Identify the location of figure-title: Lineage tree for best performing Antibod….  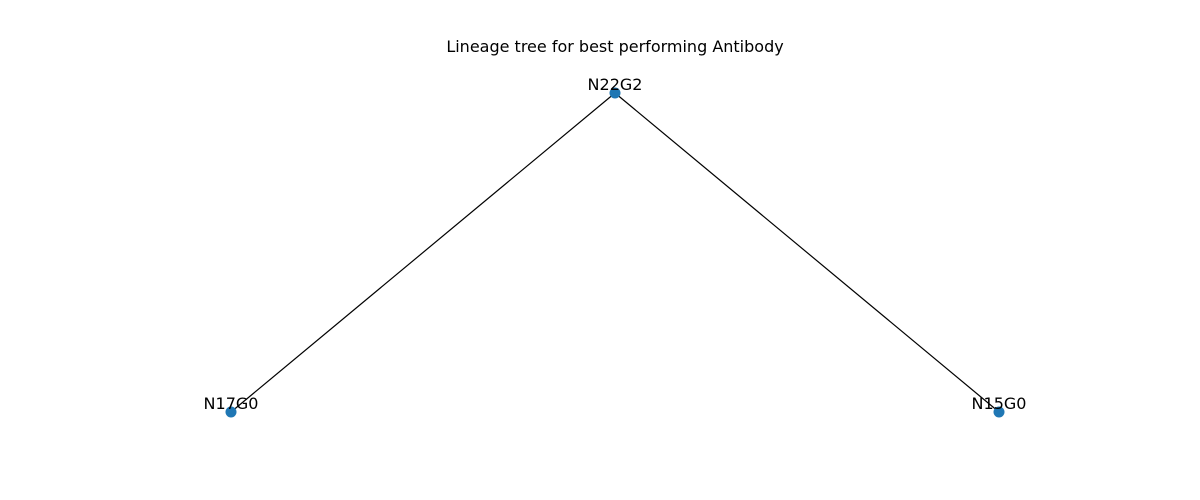
(614, 46).